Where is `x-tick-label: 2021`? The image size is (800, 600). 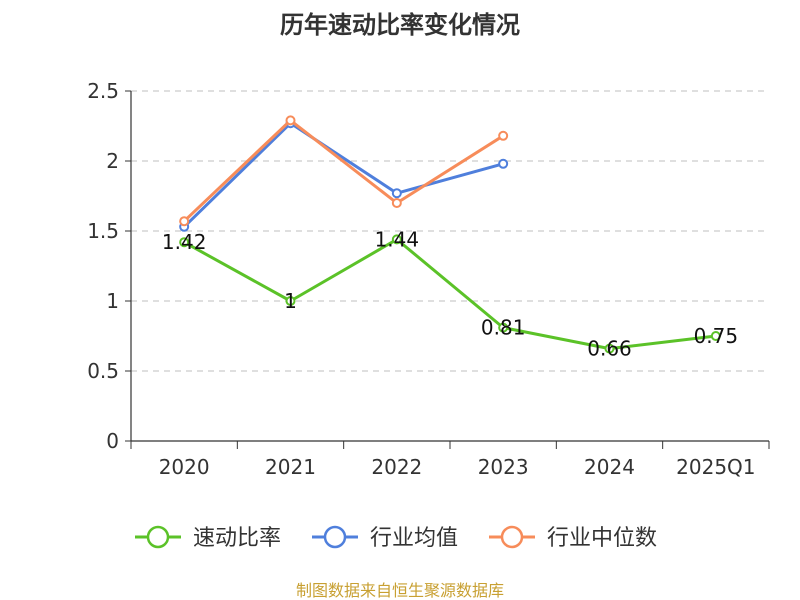 x-tick-label: 2021 is located at coordinates (290, 467).